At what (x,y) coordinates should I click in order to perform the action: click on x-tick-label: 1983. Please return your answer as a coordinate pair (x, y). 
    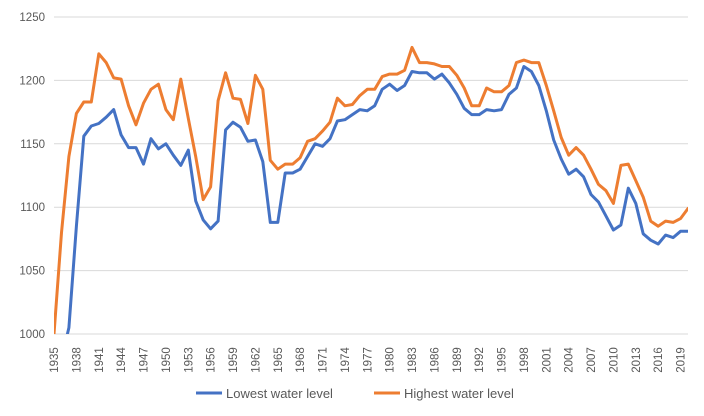
    Looking at the image, I should click on (413, 360).